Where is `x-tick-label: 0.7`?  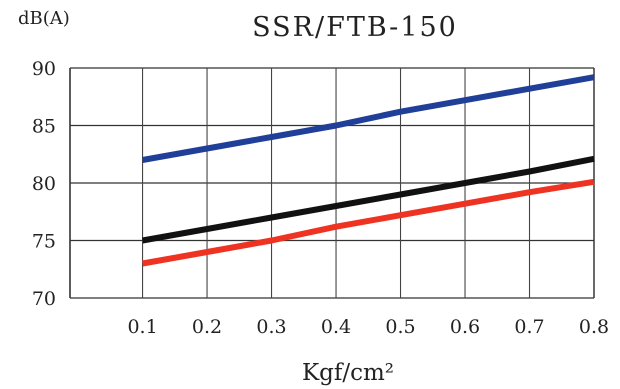 x-tick-label: 0.7 is located at coordinates (529, 327).